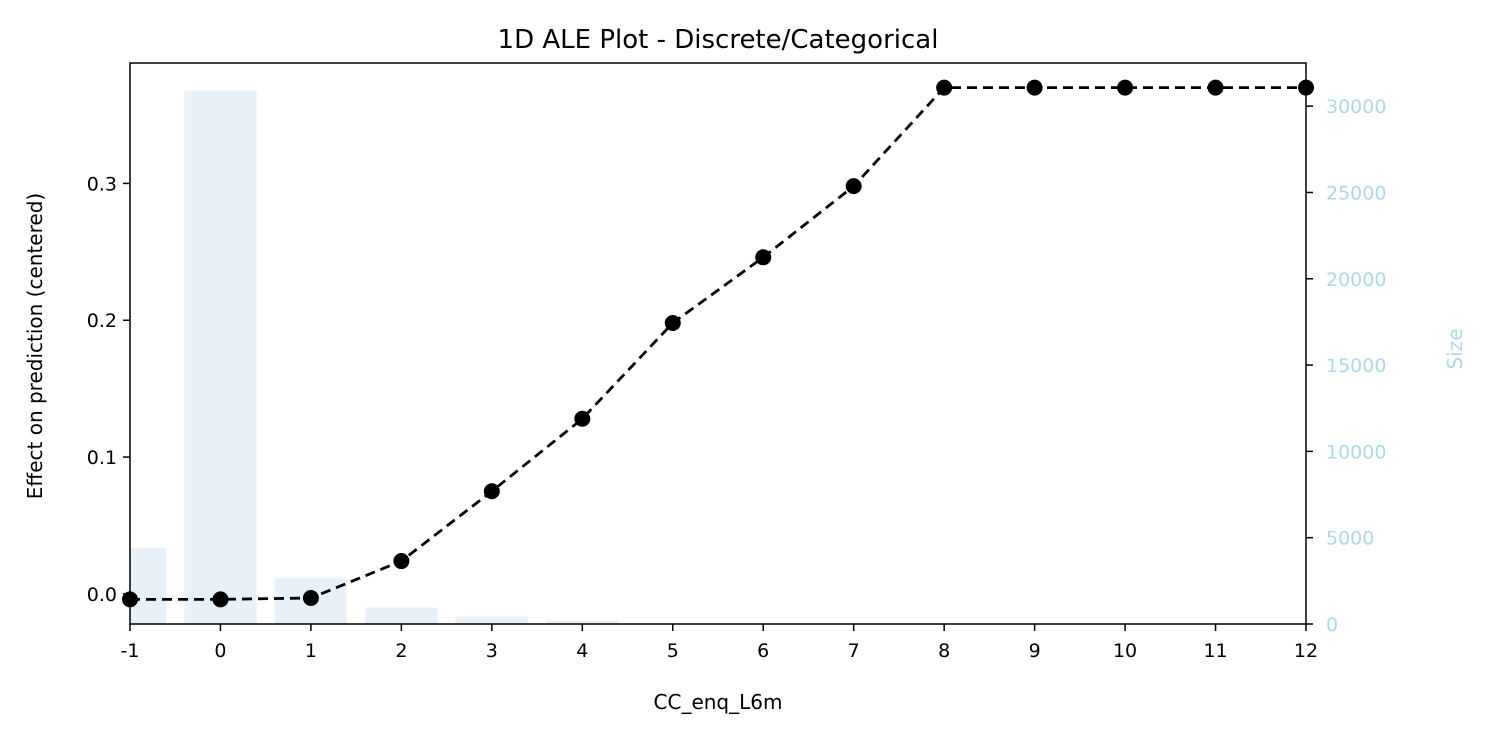  Describe the element at coordinates (1035, 651) in the screenshot. I see `x-tick-label: 9` at that location.